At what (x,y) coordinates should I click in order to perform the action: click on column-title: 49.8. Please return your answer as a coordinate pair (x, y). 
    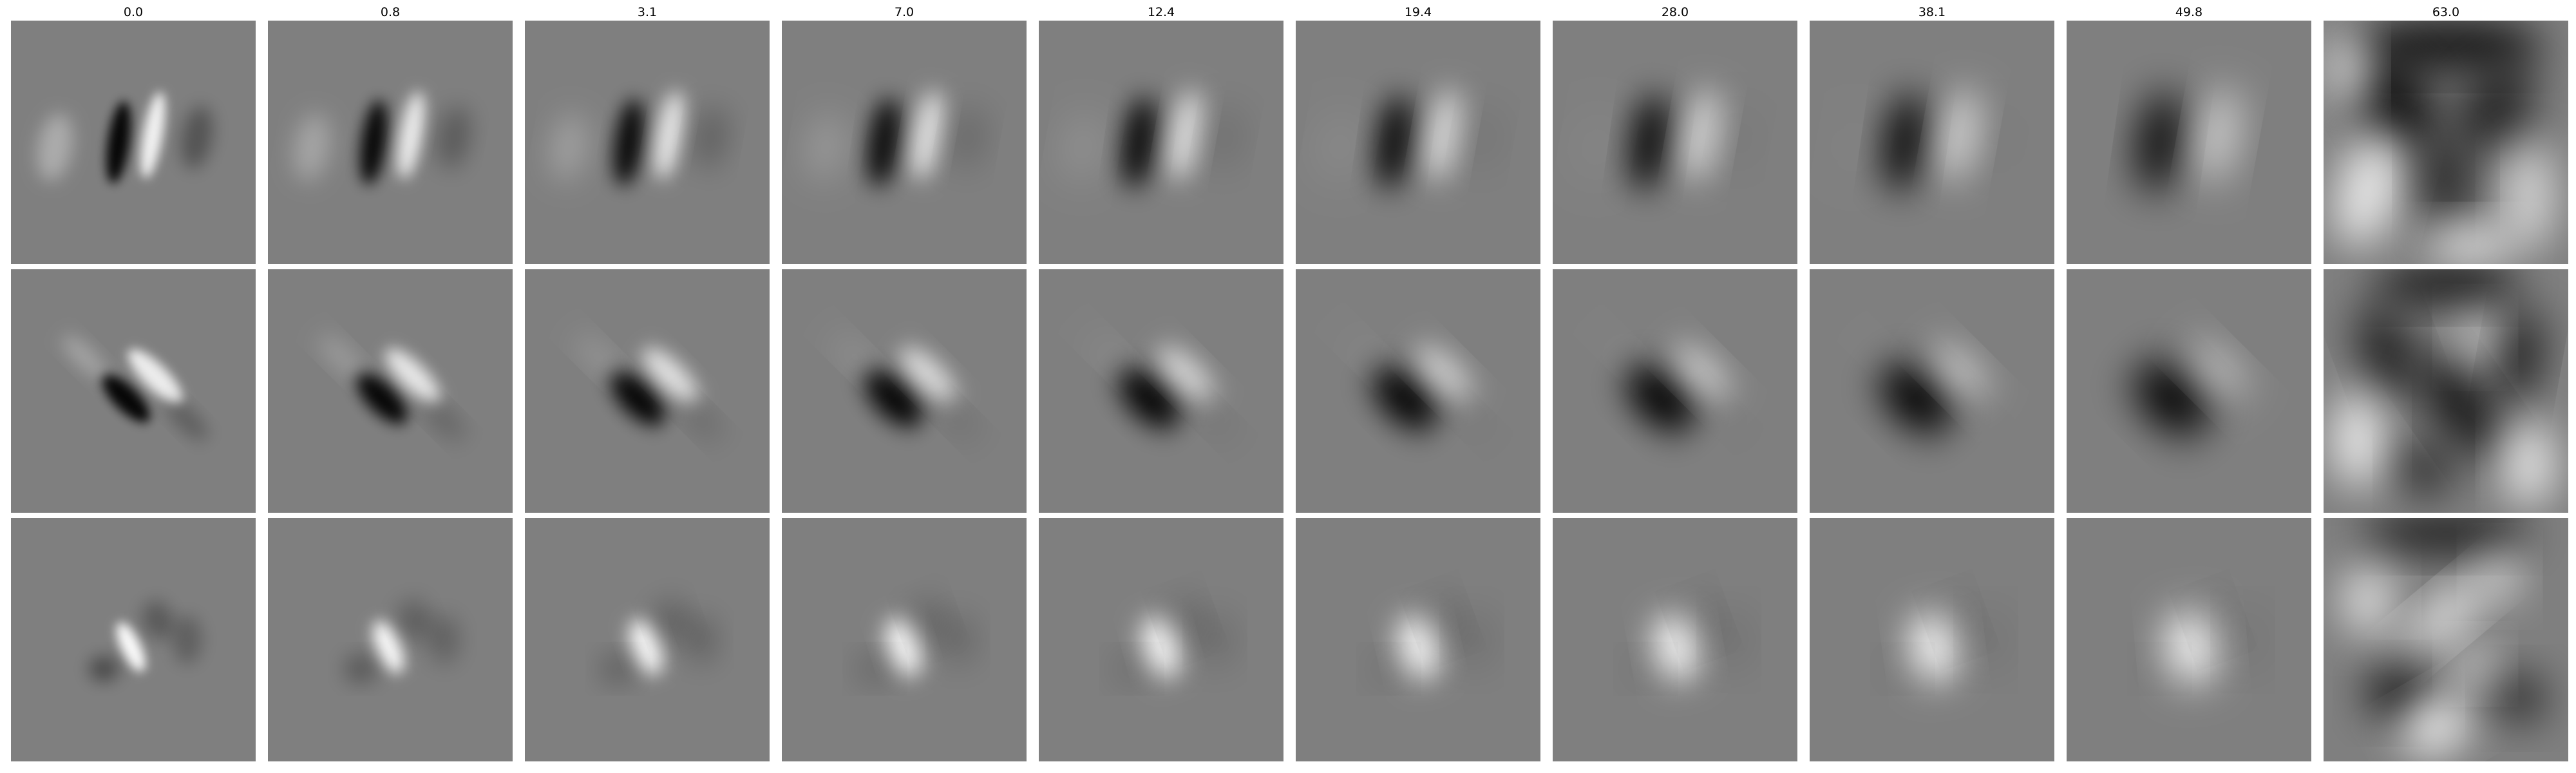
    Looking at the image, I should click on (2189, 12).